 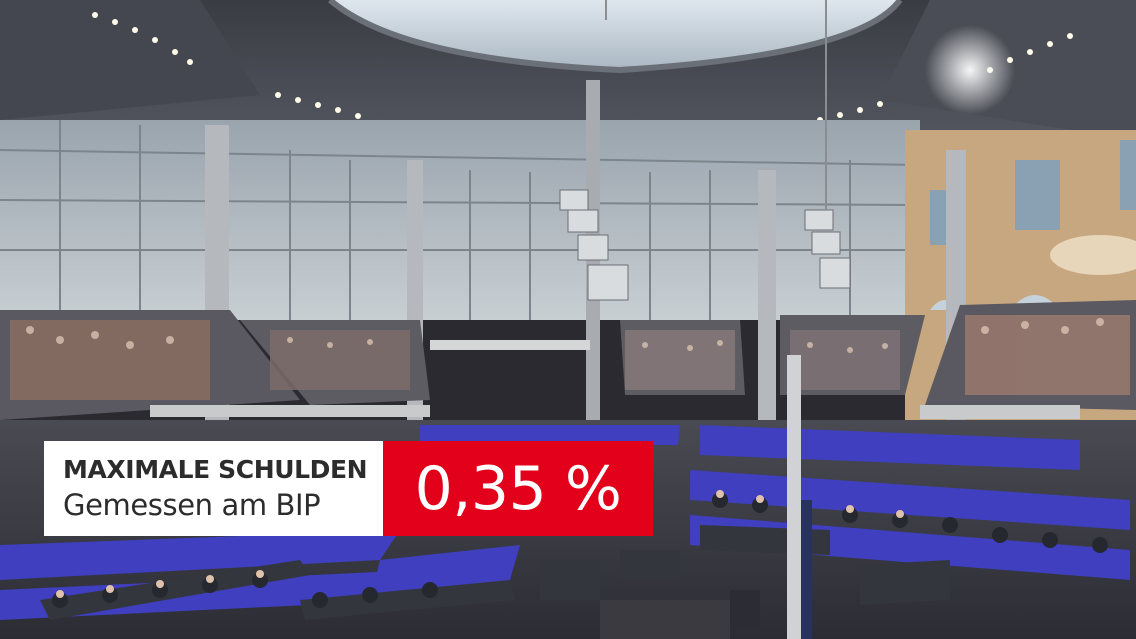 I want to click on lower-third-value: 0,35 %, so click(x=518, y=488).